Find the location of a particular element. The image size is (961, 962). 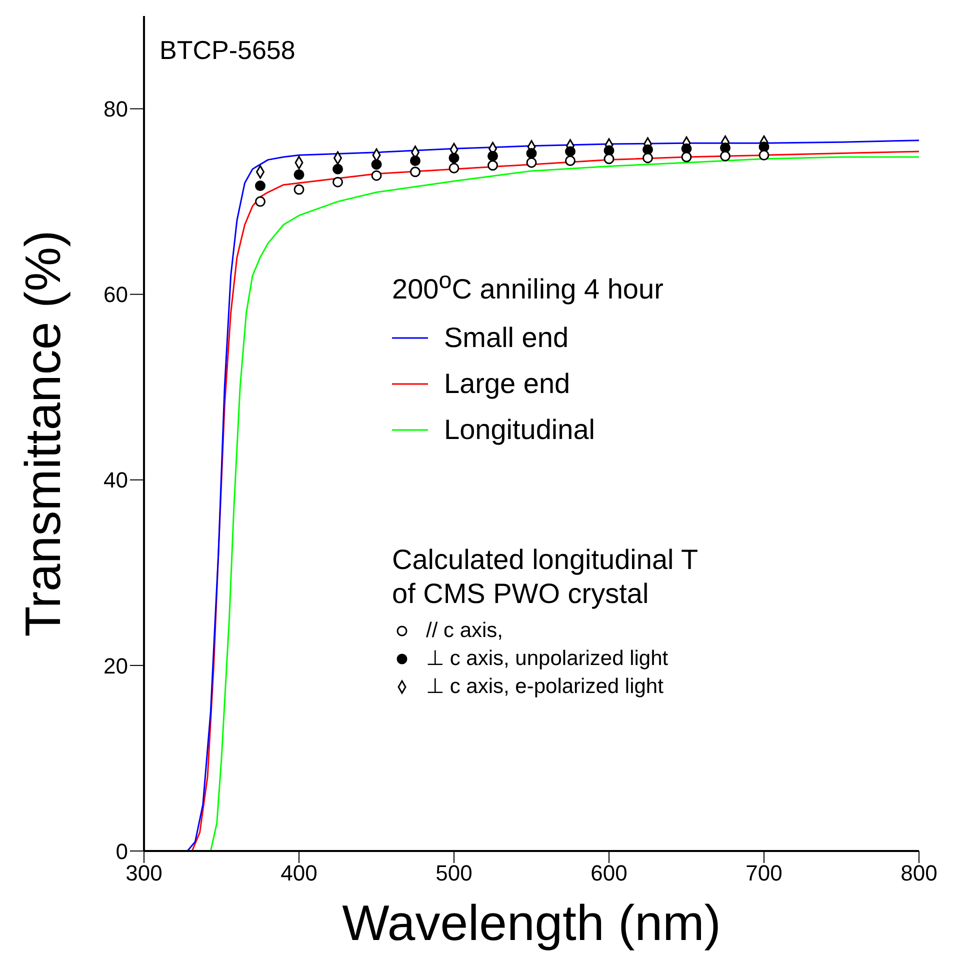

legend-label: ⊥ c axis, e-polarized light is located at coordinates (545, 687).